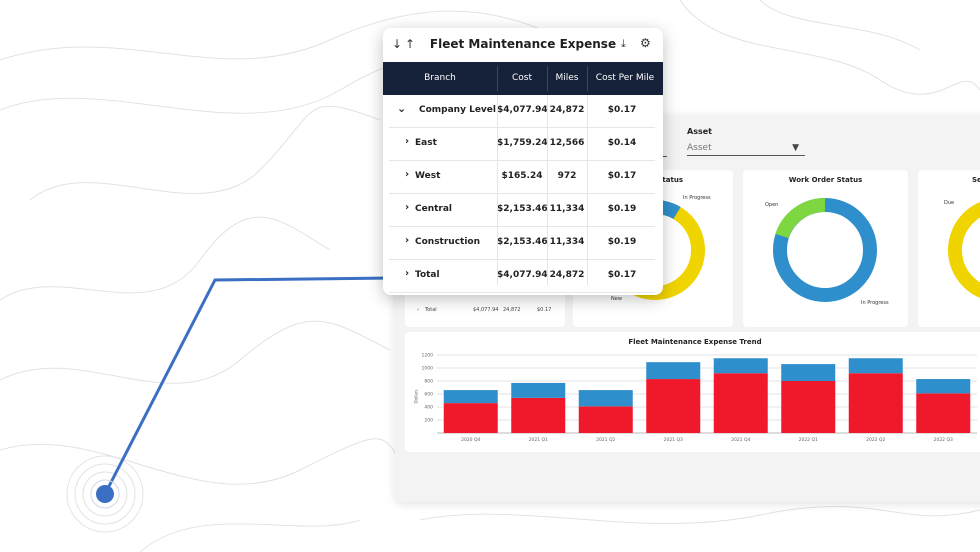 This screenshot has width=980, height=552. I want to click on x-tick-label: 2021 Q4, so click(740, 440).